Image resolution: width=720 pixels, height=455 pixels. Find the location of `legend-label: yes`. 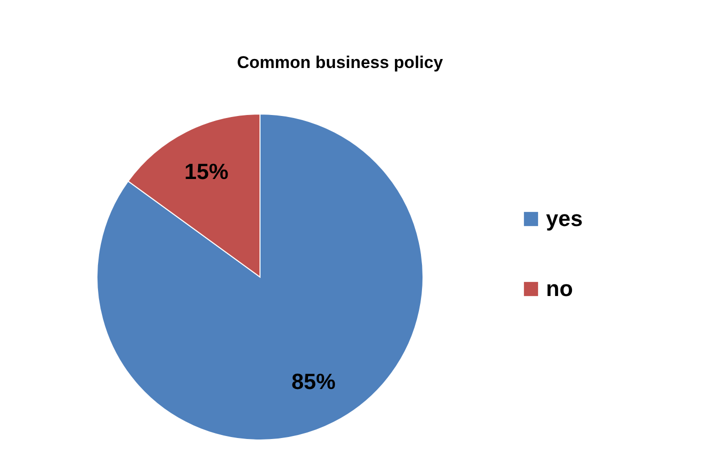

legend-label: yes is located at coordinates (564, 218).